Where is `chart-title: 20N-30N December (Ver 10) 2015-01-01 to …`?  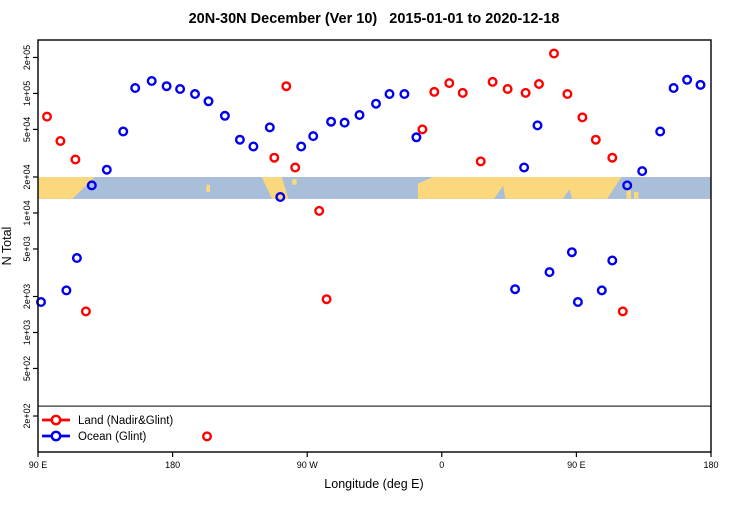 chart-title: 20N-30N December (Ver 10) 2015-01-01 to … is located at coordinates (374, 19).